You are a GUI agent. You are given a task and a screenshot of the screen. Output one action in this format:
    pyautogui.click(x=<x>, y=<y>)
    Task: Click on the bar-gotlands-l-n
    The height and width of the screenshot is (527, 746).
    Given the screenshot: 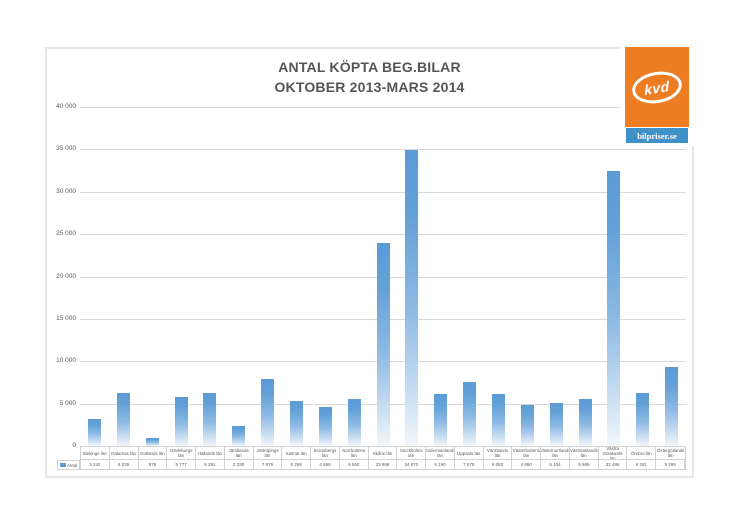 What is the action you would take?
    pyautogui.click(x=152, y=441)
    